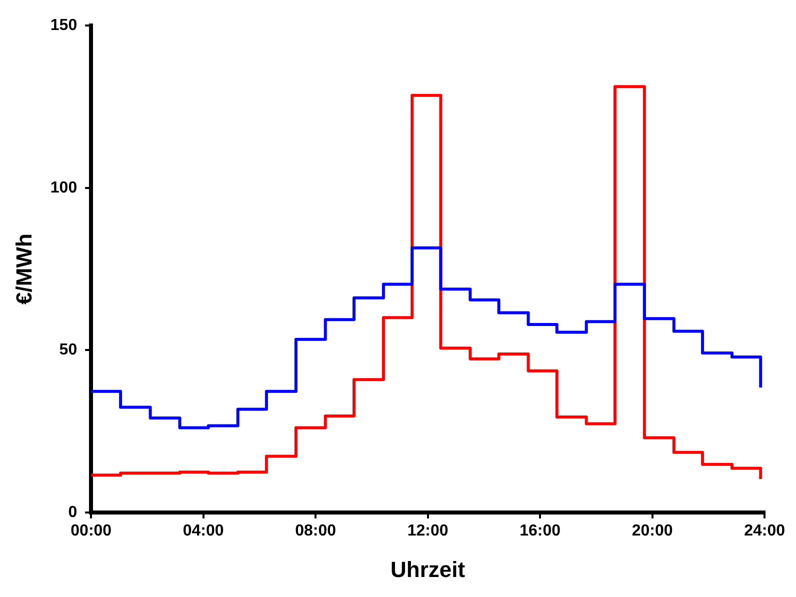 This screenshot has height=597, width=796. I want to click on x-tick-label: 12:00, so click(427, 531).